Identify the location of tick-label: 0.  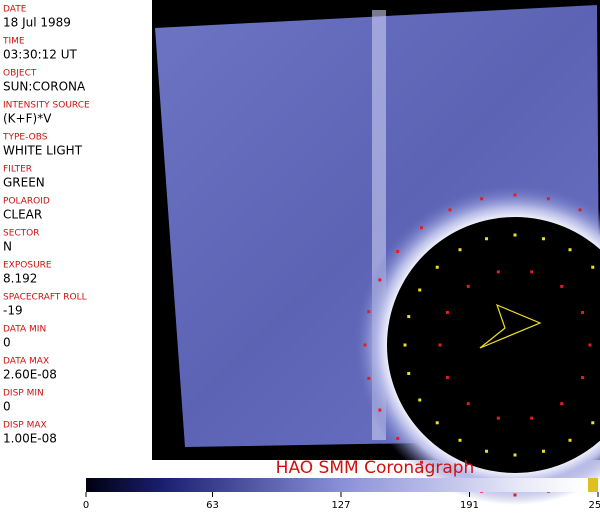
(86, 505).